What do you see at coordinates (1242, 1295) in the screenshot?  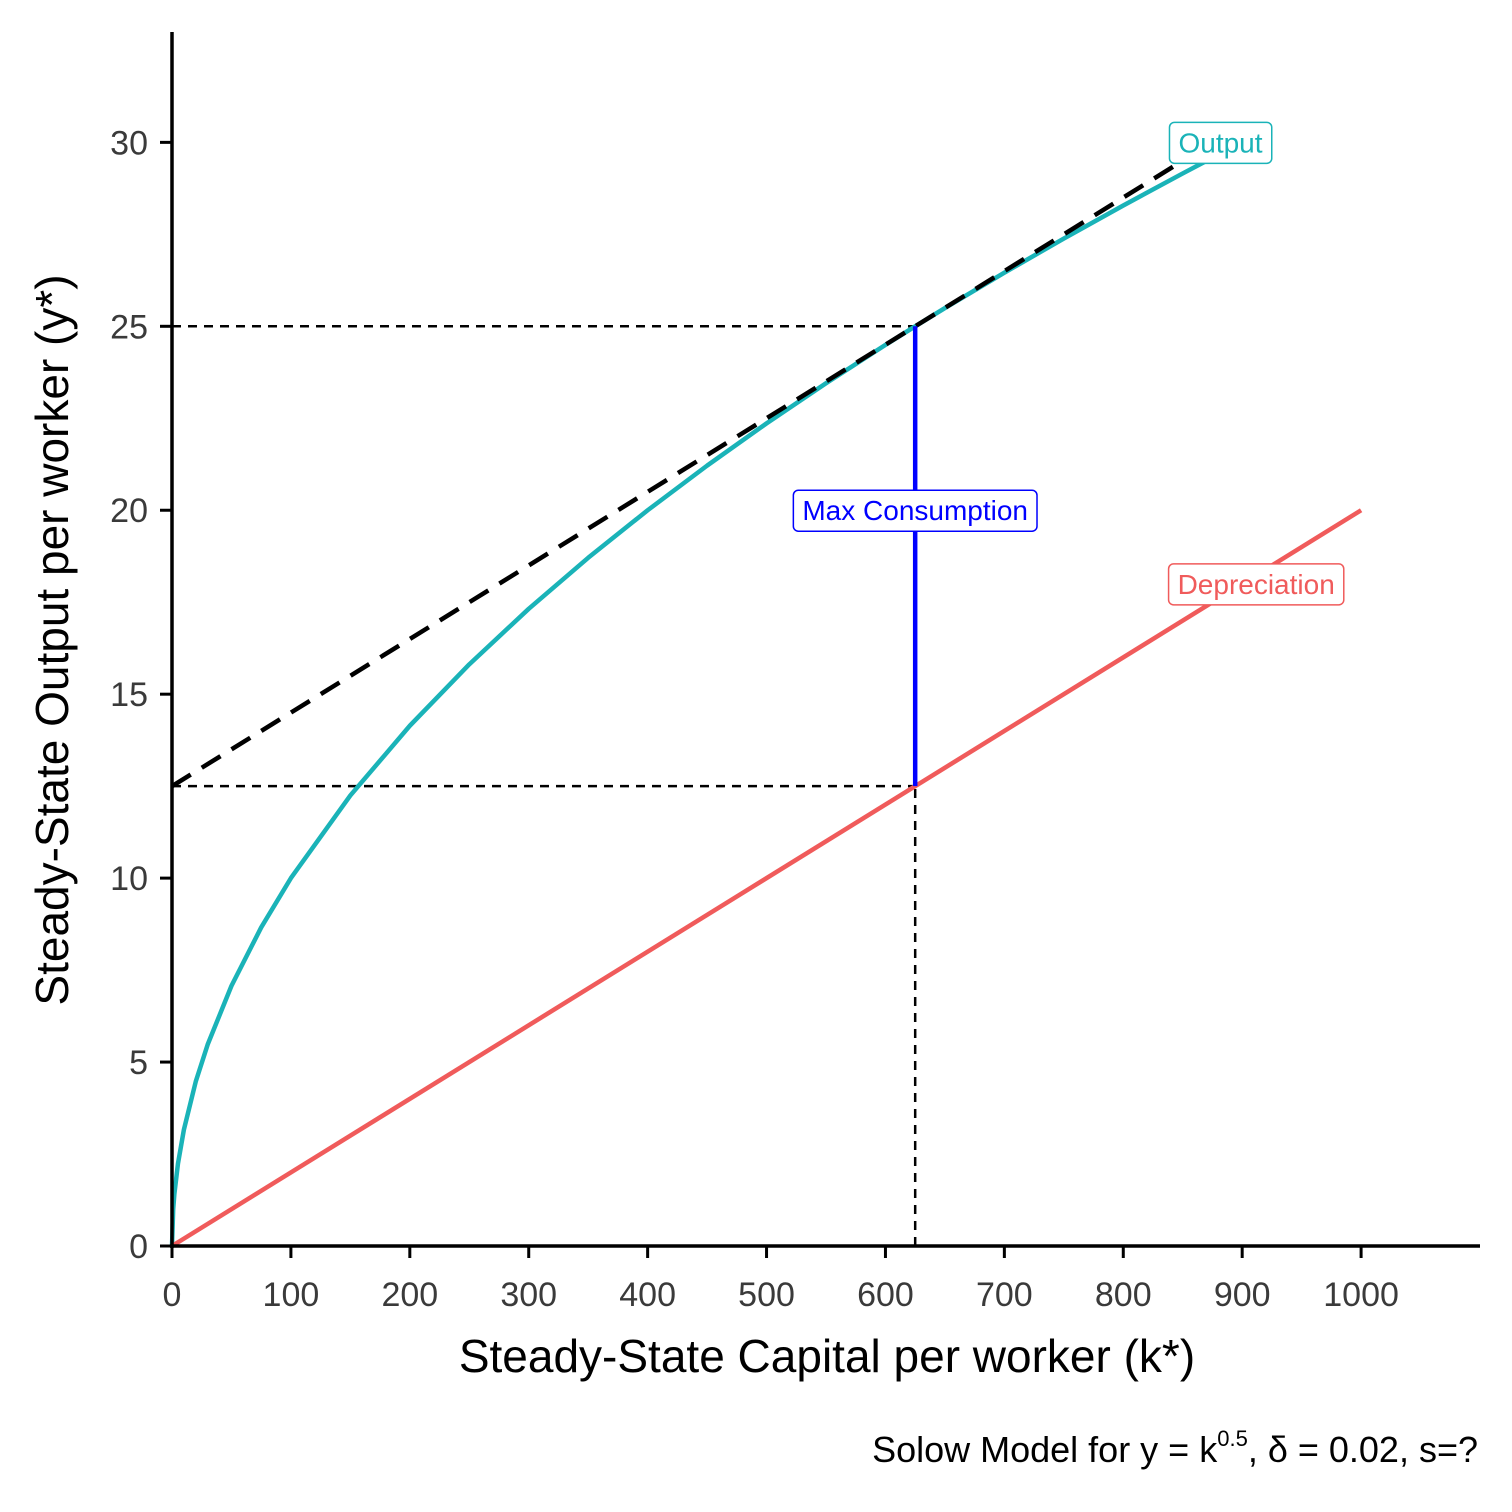 I see `x-tick-label: 900` at bounding box center [1242, 1295].